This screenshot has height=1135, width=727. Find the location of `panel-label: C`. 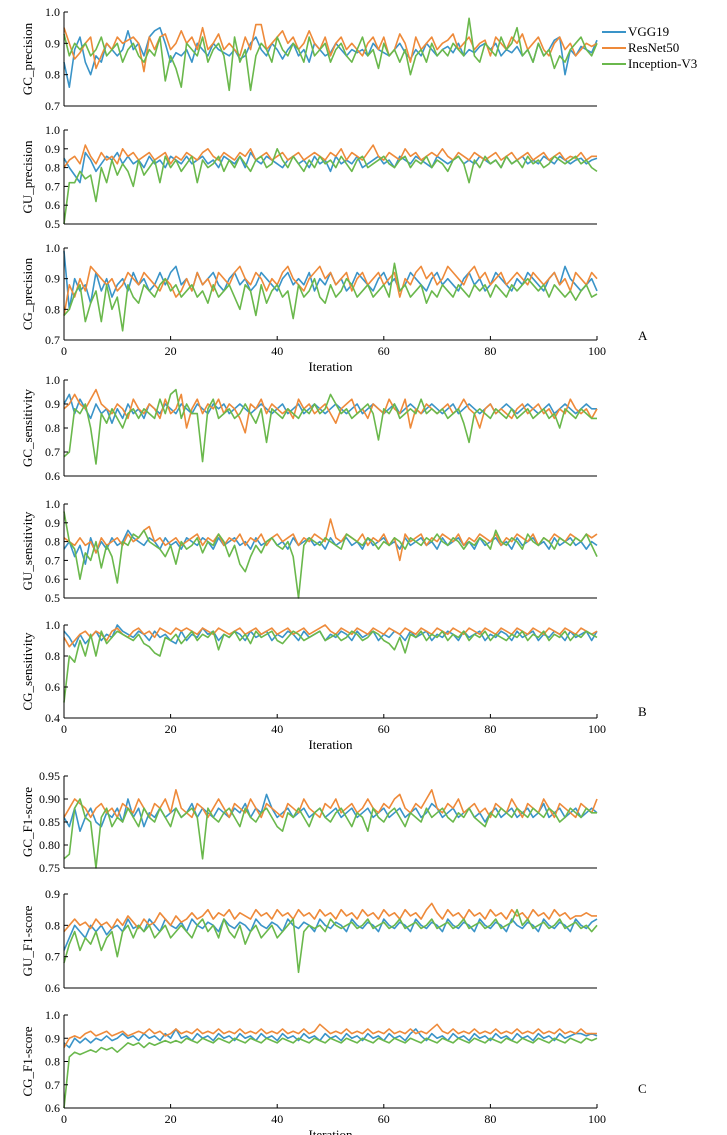

panel-label: C is located at coordinates (642, 1088).